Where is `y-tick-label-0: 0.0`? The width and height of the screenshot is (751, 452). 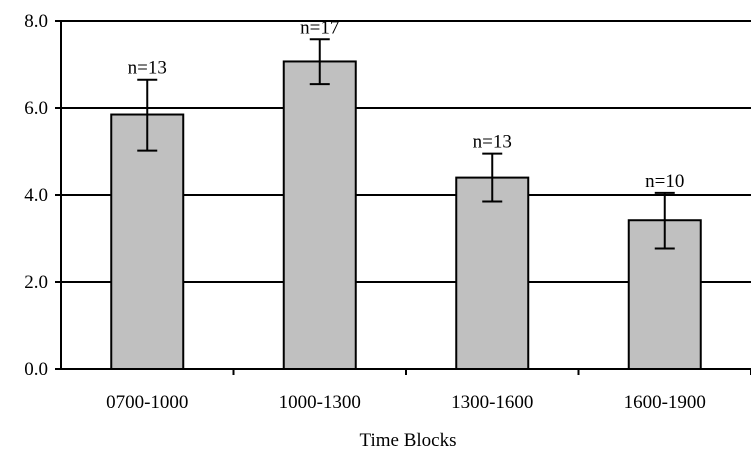
y-tick-label-0: 0.0 is located at coordinates (36, 369).